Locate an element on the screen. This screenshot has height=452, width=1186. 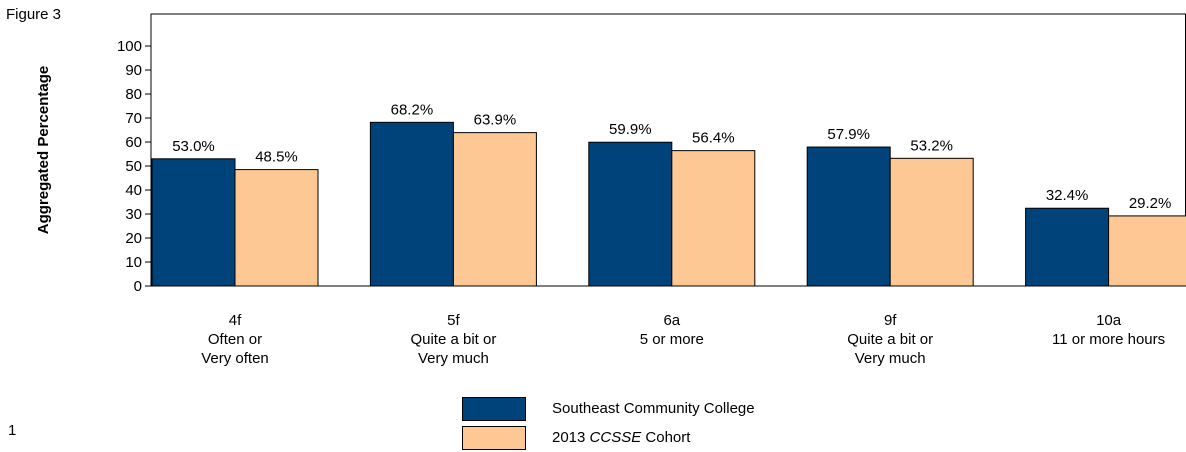
y-tick-label: 60 is located at coordinates (133, 142).